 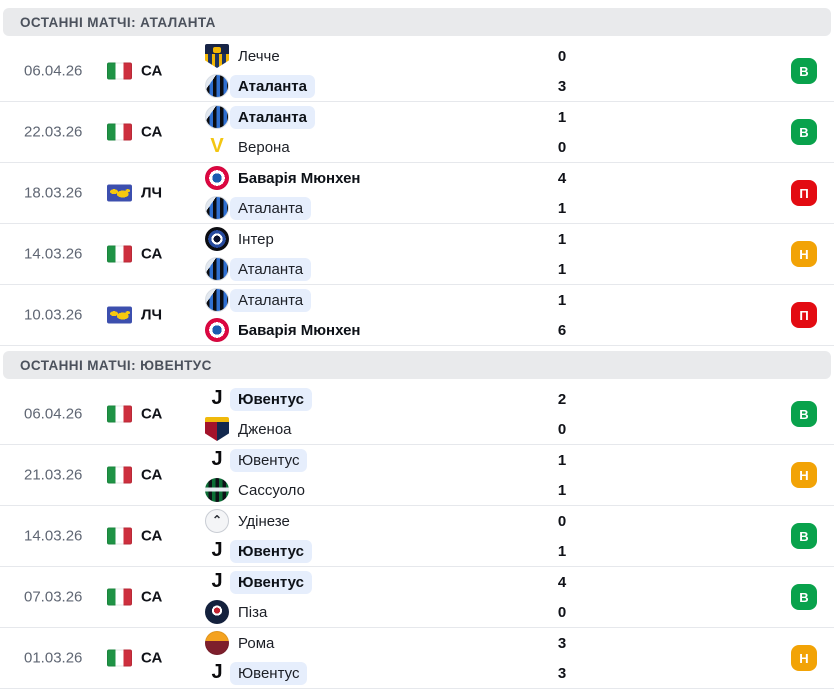 What do you see at coordinates (217, 56) in the screenshot?
I see `lecce-logo` at bounding box center [217, 56].